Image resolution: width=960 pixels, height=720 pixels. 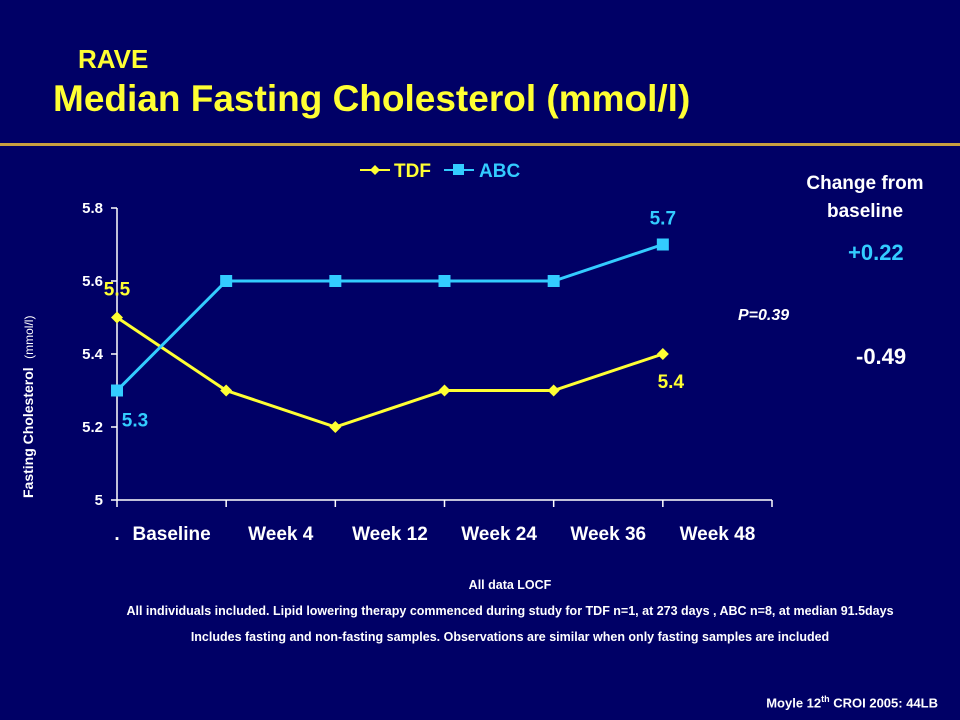 What do you see at coordinates (865, 197) in the screenshot?
I see `change-from-baseline-header: Change from baseline` at bounding box center [865, 197].